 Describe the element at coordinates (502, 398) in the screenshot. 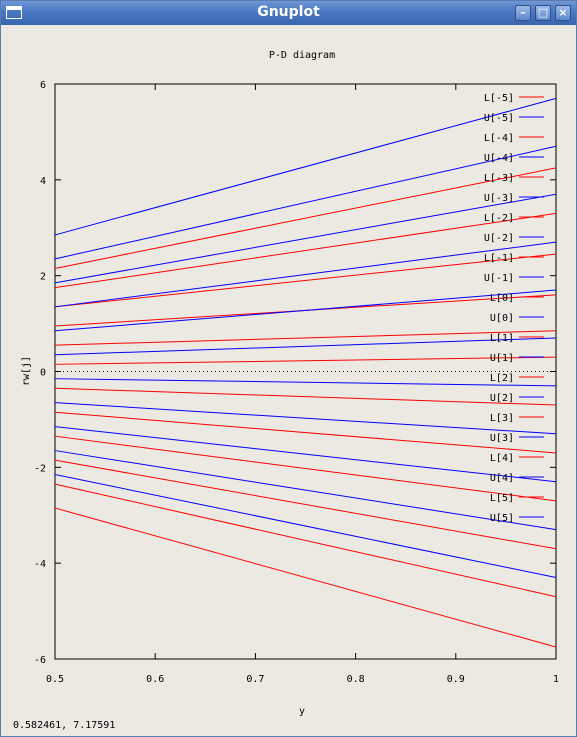

I see `legend-label: U[2]` at that location.